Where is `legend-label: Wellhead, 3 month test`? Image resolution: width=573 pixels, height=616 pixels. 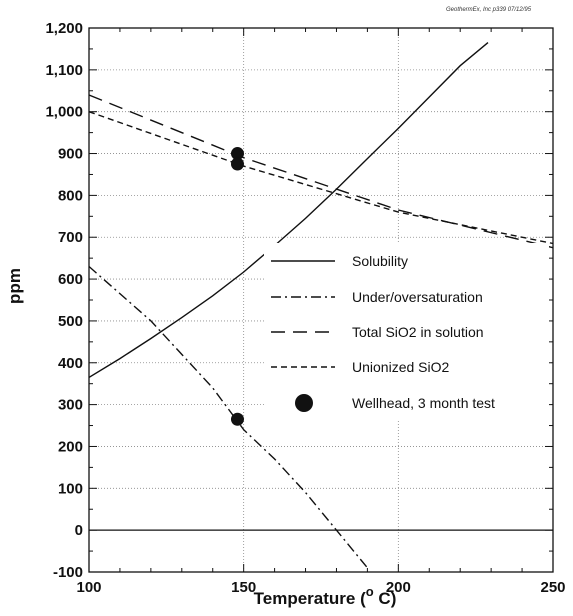 legend-label: Wellhead, 3 month test is located at coordinates (423, 403).